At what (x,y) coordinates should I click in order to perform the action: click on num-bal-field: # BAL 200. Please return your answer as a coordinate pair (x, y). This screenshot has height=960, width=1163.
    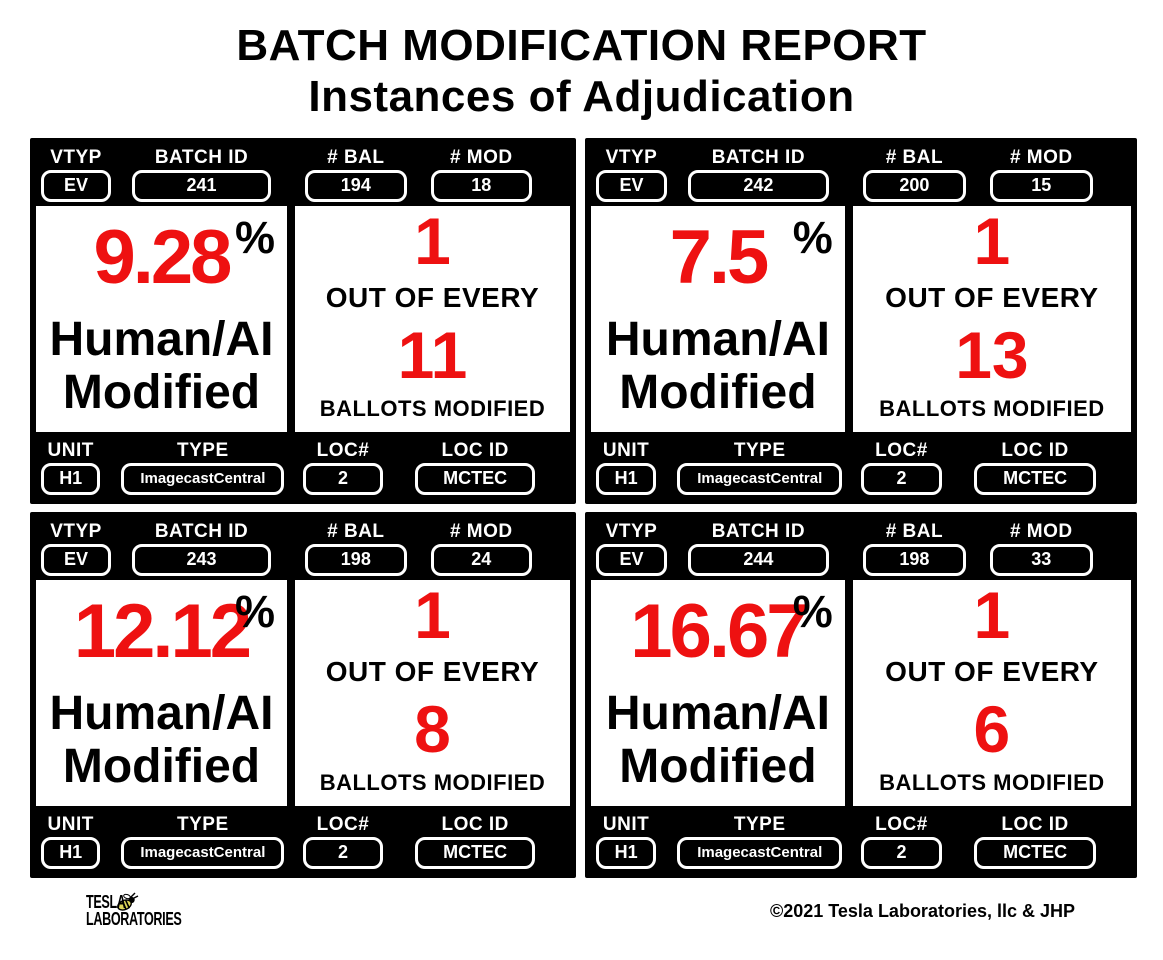
    Looking at the image, I should click on (914, 173).